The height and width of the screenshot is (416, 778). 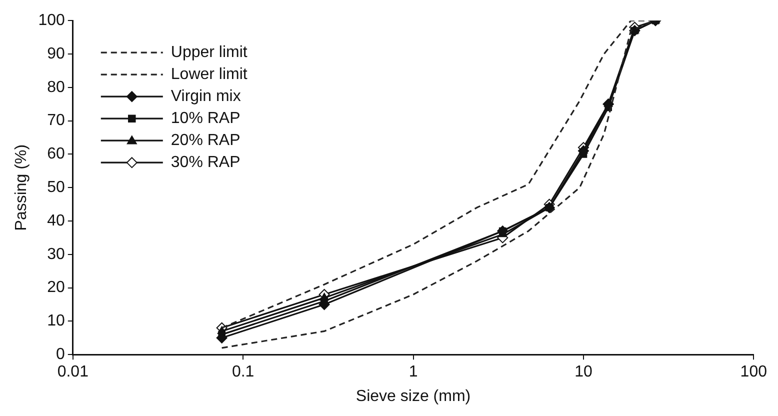 What do you see at coordinates (205, 141) in the screenshot?
I see `legend-label: 20% RAP` at bounding box center [205, 141].